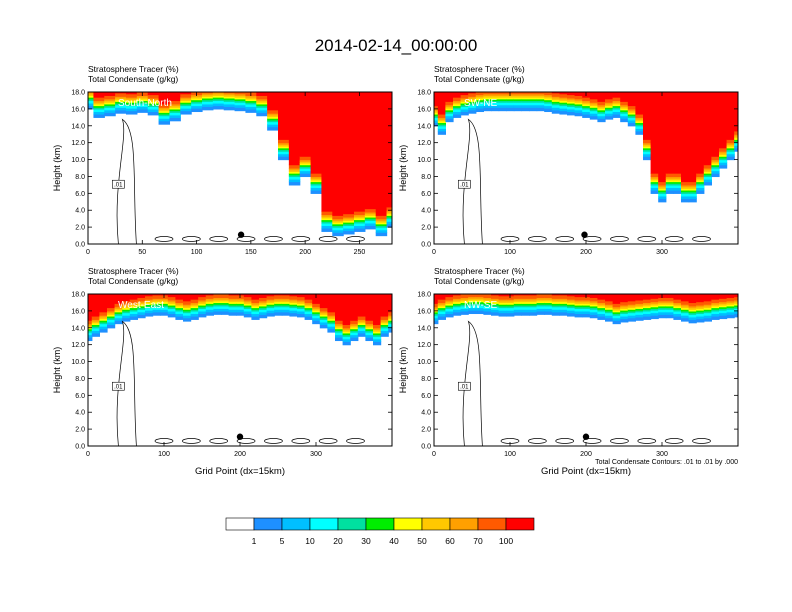 This screenshot has width=792, height=612. What do you see at coordinates (701, 239) in the screenshot?
I see `contour-blob` at bounding box center [701, 239].